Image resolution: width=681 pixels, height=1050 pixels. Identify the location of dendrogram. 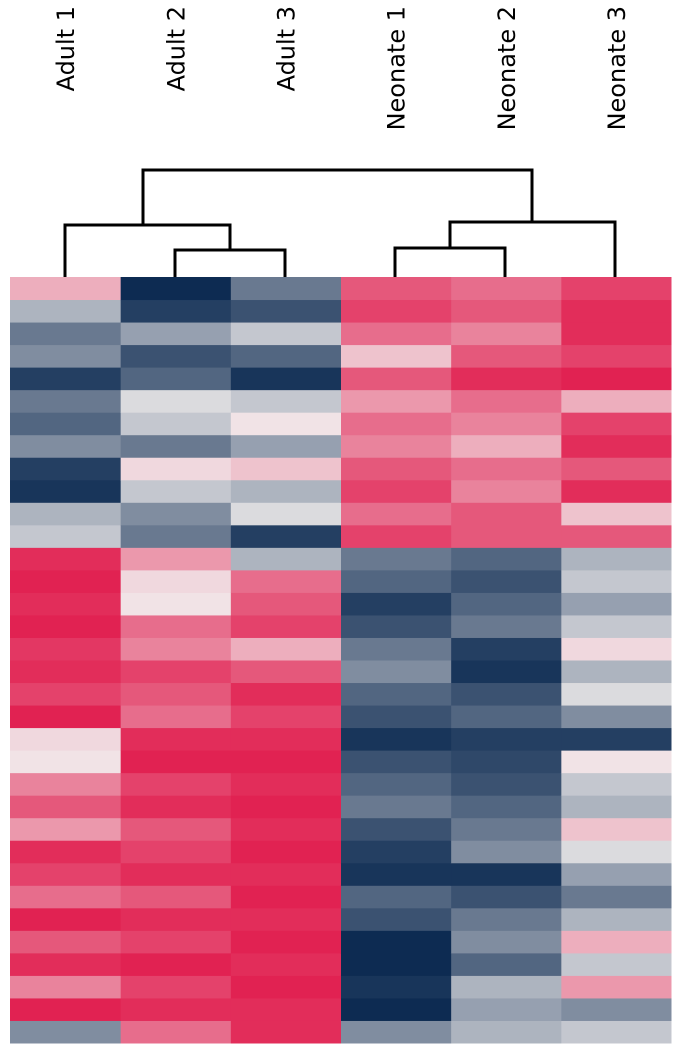
(340, 222).